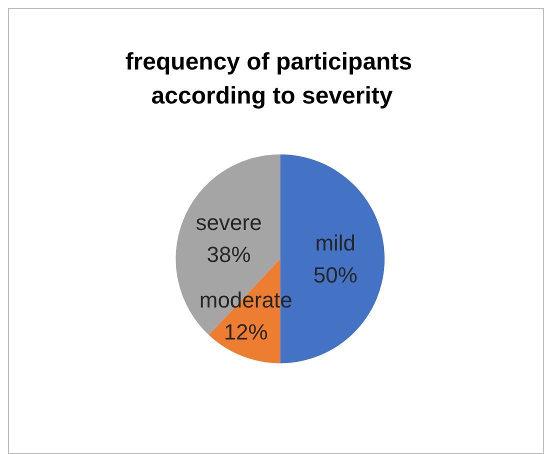 The width and height of the screenshot is (544, 454). Describe the element at coordinates (335, 275) in the screenshot. I see `data-label: 50%` at that location.